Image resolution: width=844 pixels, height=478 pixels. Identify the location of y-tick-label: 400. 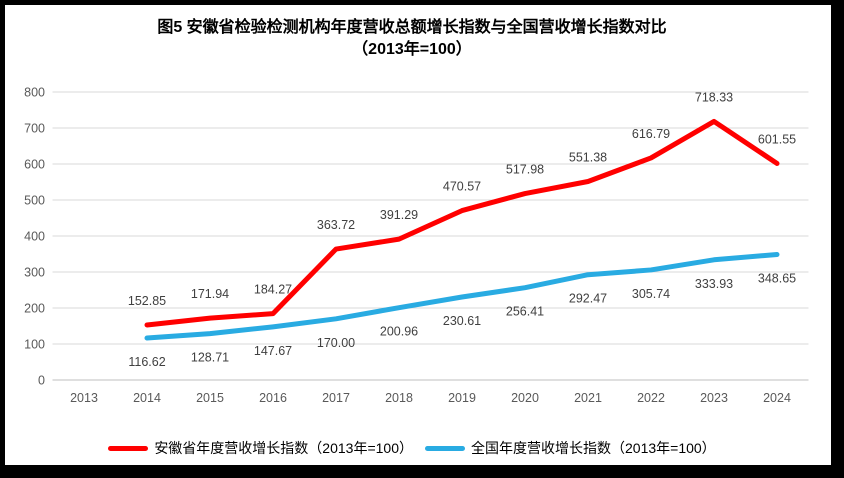
(34, 237).